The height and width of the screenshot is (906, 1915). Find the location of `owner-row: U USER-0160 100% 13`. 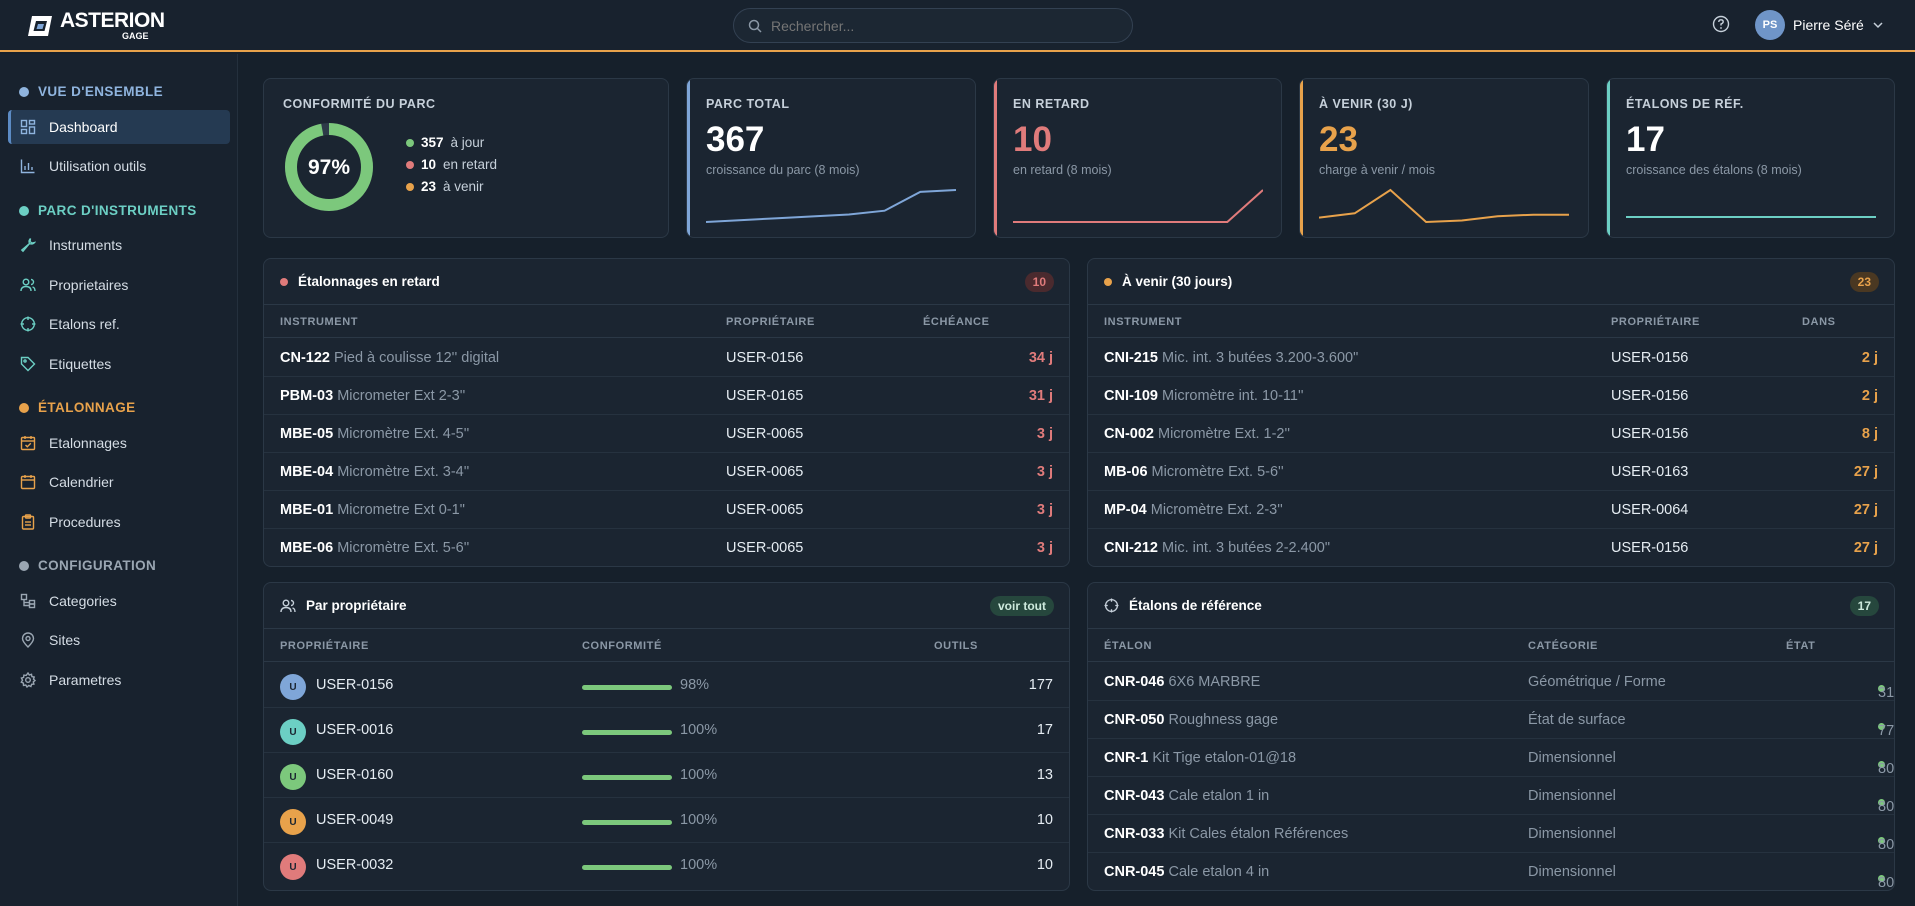

owner-row: U USER-0160 100% 13 is located at coordinates (666, 775).